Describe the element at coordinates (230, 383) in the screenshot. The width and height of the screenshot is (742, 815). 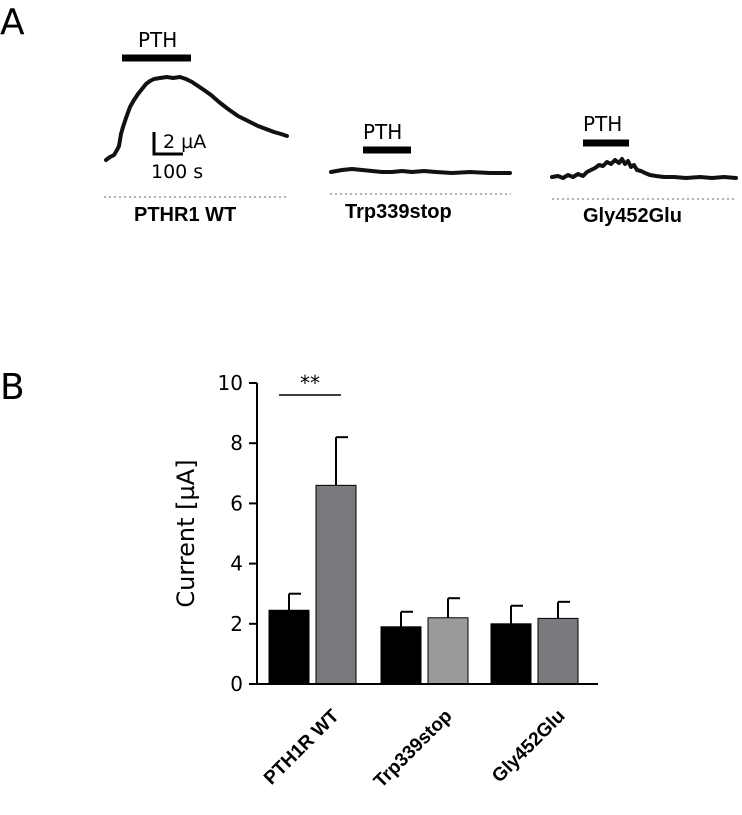
I see `y-tick-label: 10` at that location.